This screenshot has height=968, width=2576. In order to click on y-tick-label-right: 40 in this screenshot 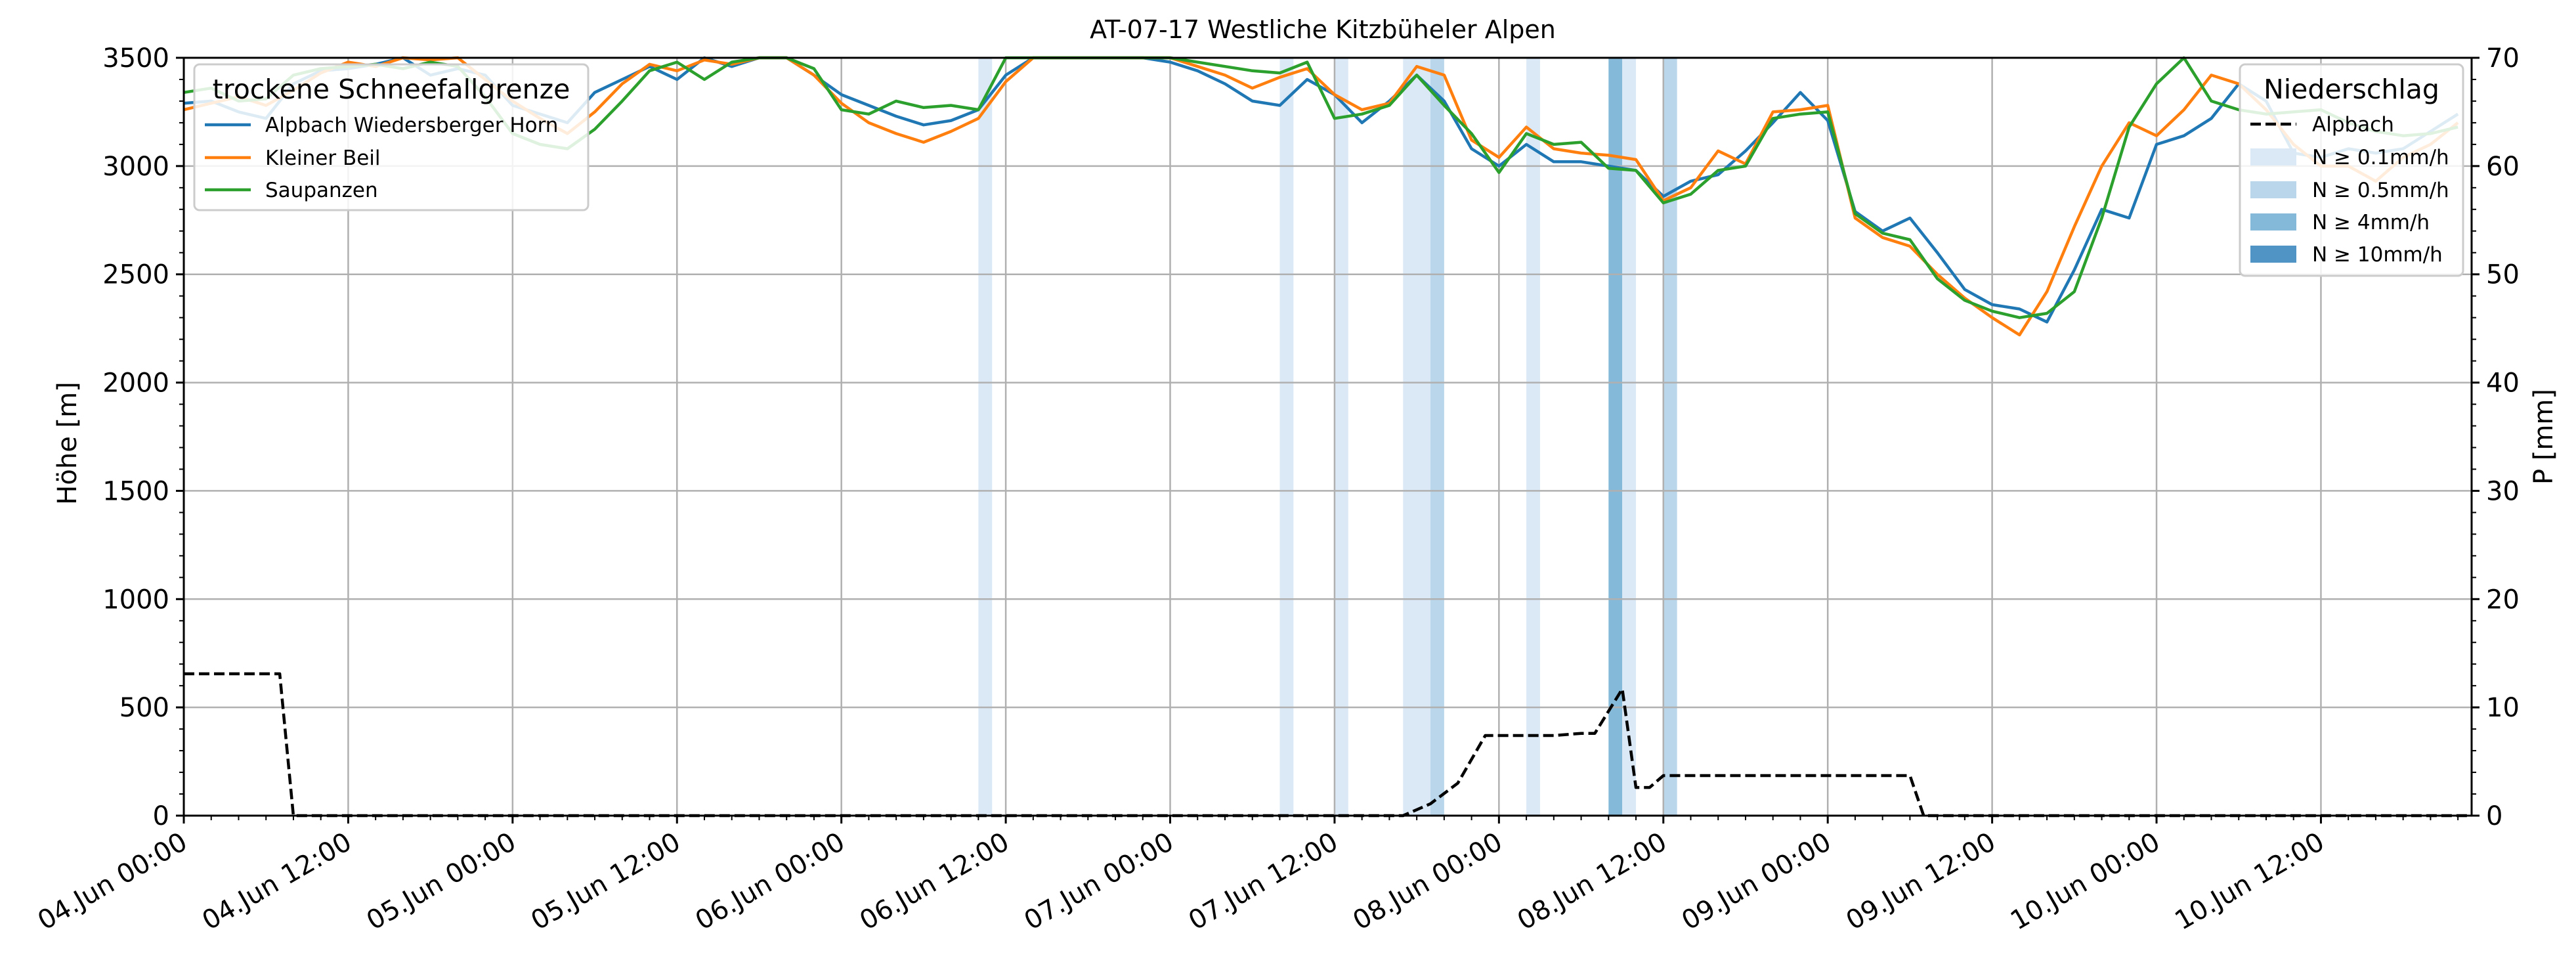, I will do `click(2503, 383)`.